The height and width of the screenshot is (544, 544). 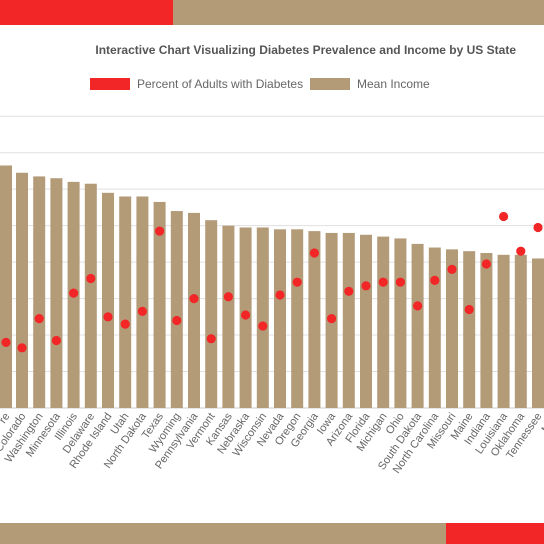 What do you see at coordinates (176, 309) in the screenshot?
I see `bar-income-wyoming` at bounding box center [176, 309].